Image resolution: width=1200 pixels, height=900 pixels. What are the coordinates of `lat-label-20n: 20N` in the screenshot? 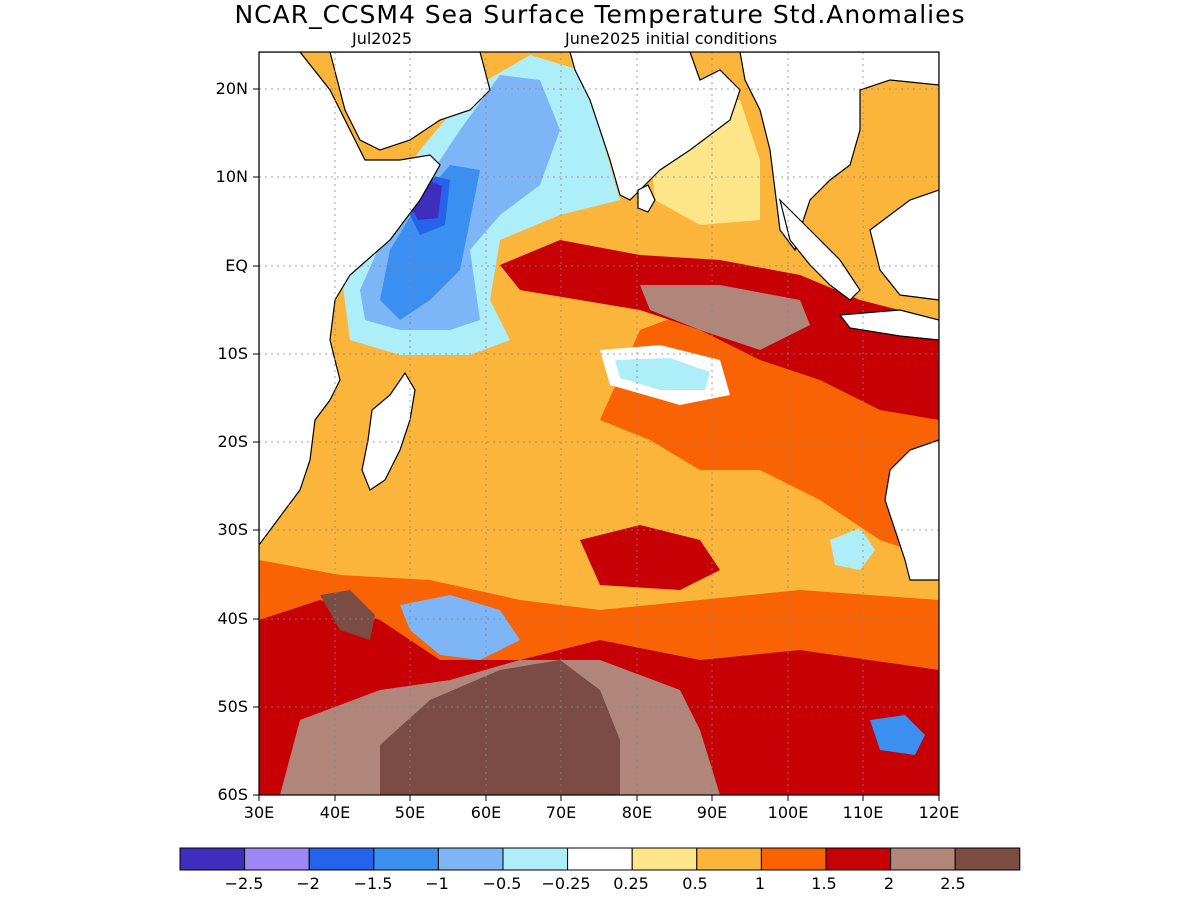 It's located at (231, 88).